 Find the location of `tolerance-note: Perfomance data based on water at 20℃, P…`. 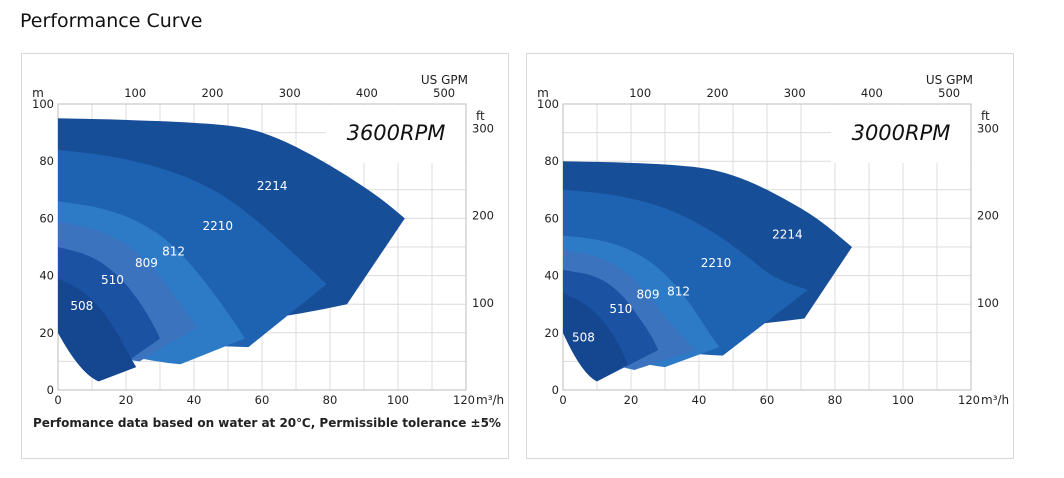

tolerance-note: Perfomance data based on water at 20℃, P… is located at coordinates (267, 423).